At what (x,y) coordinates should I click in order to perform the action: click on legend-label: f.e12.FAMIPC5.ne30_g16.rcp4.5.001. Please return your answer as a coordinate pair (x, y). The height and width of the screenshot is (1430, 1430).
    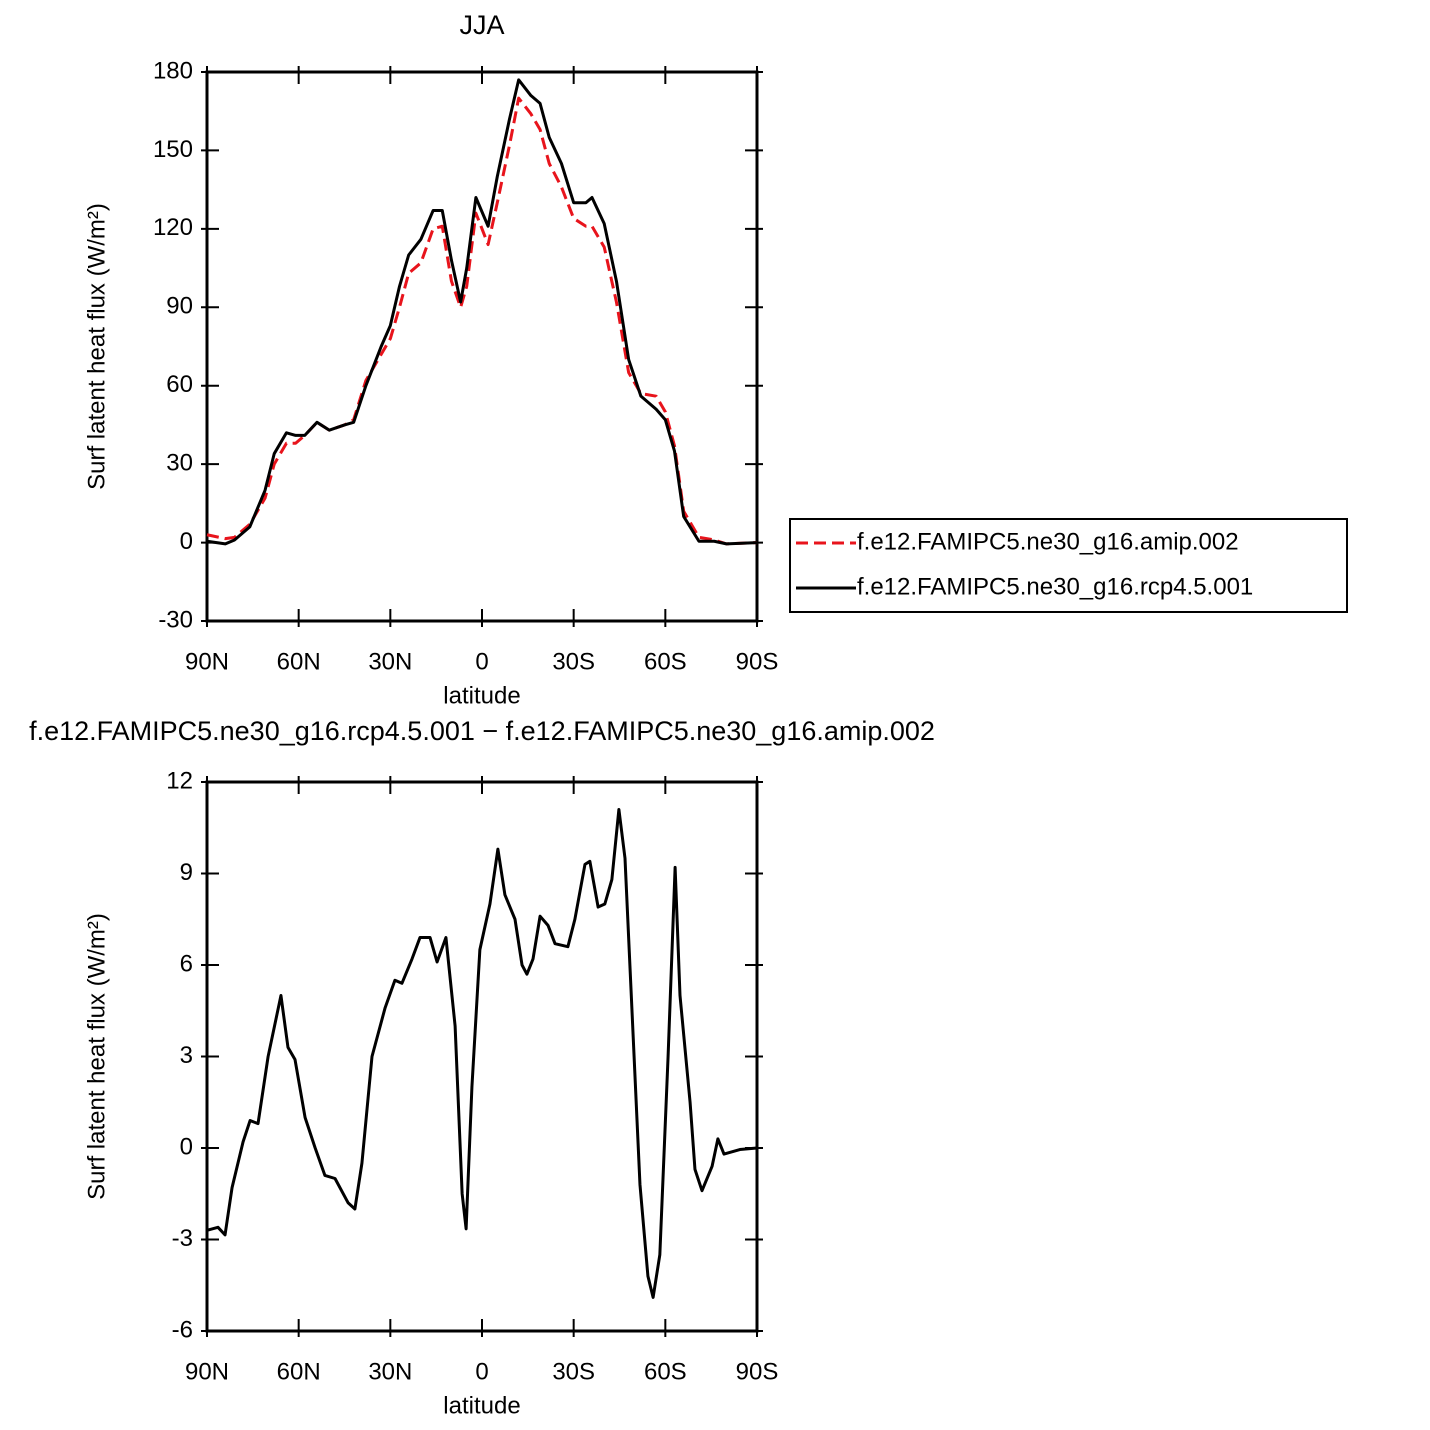
    Looking at the image, I should click on (1055, 586).